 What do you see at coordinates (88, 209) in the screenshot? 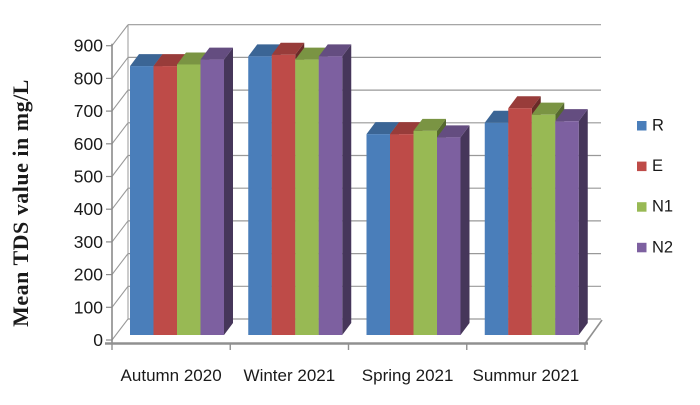
I see `y-tick-label: 400` at bounding box center [88, 209].